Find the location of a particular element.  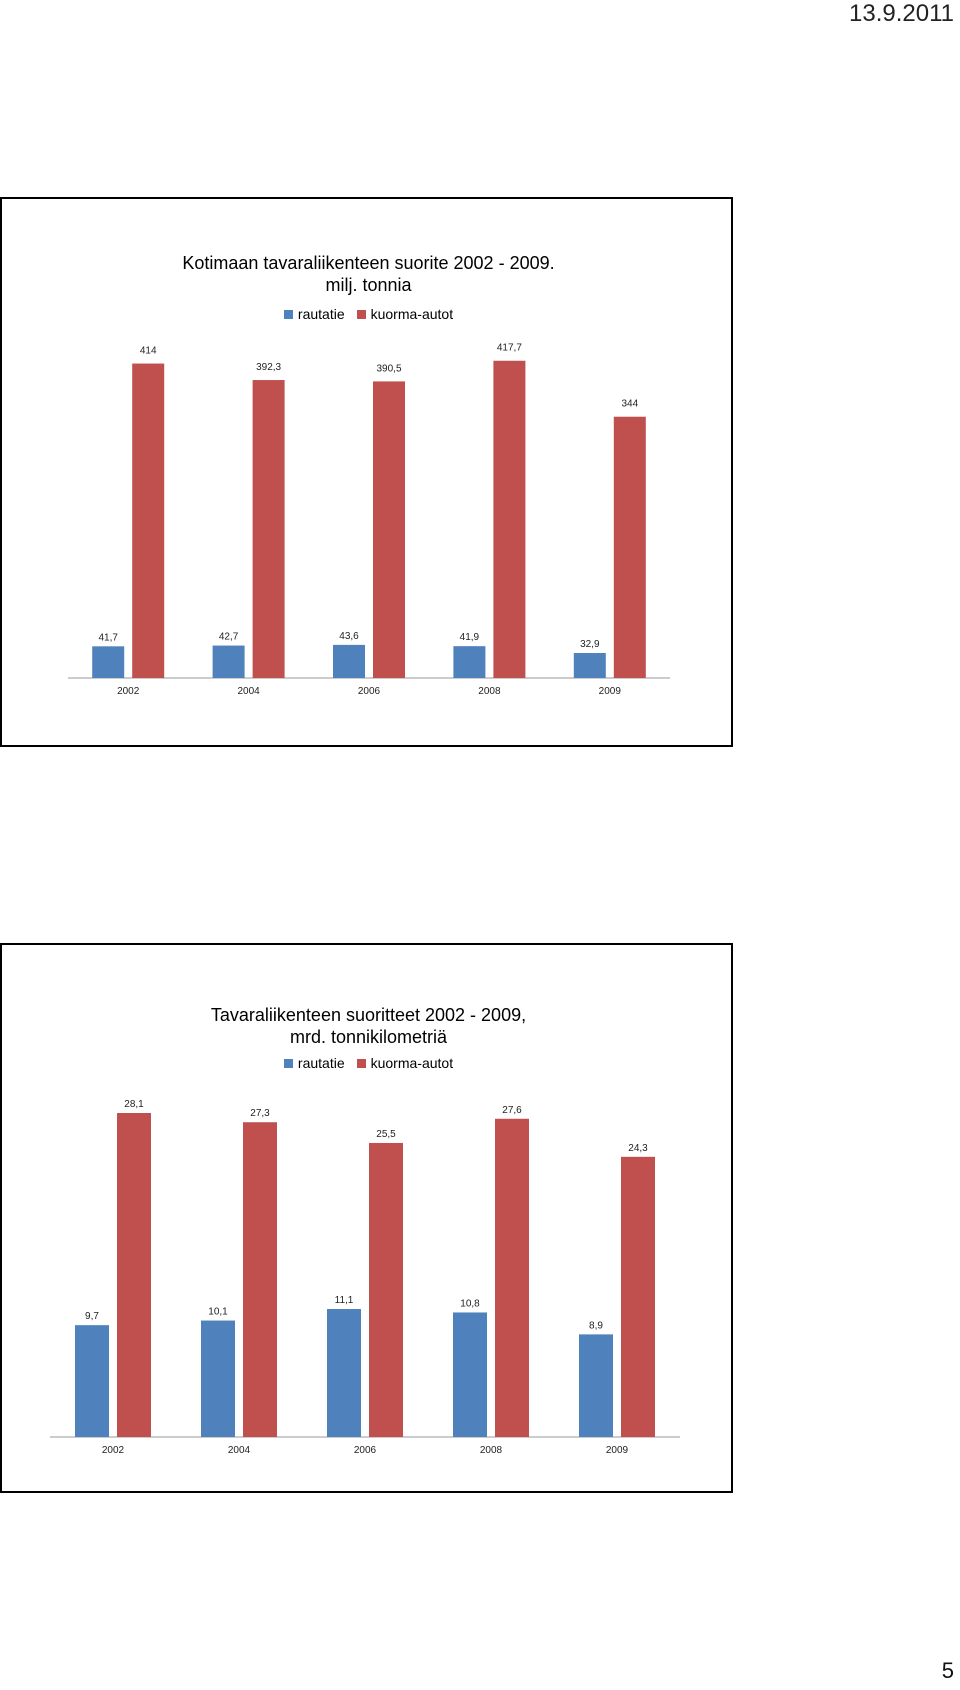

data-label-kuorma-autot-2004: 392,3 is located at coordinates (268, 367).